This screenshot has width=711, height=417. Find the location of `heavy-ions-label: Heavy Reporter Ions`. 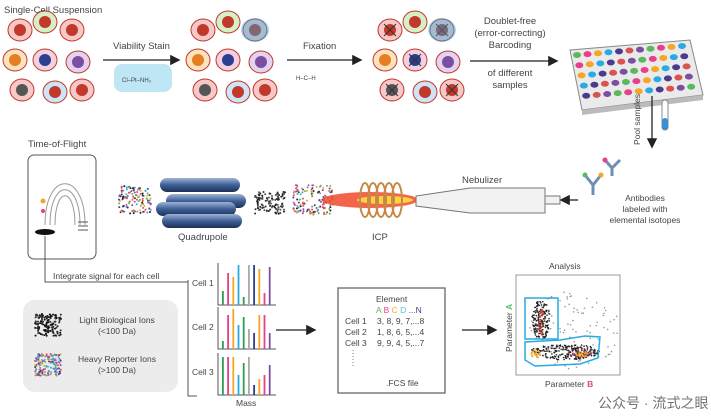

heavy-ions-label: Heavy Reporter Ions is located at coordinates (117, 359).